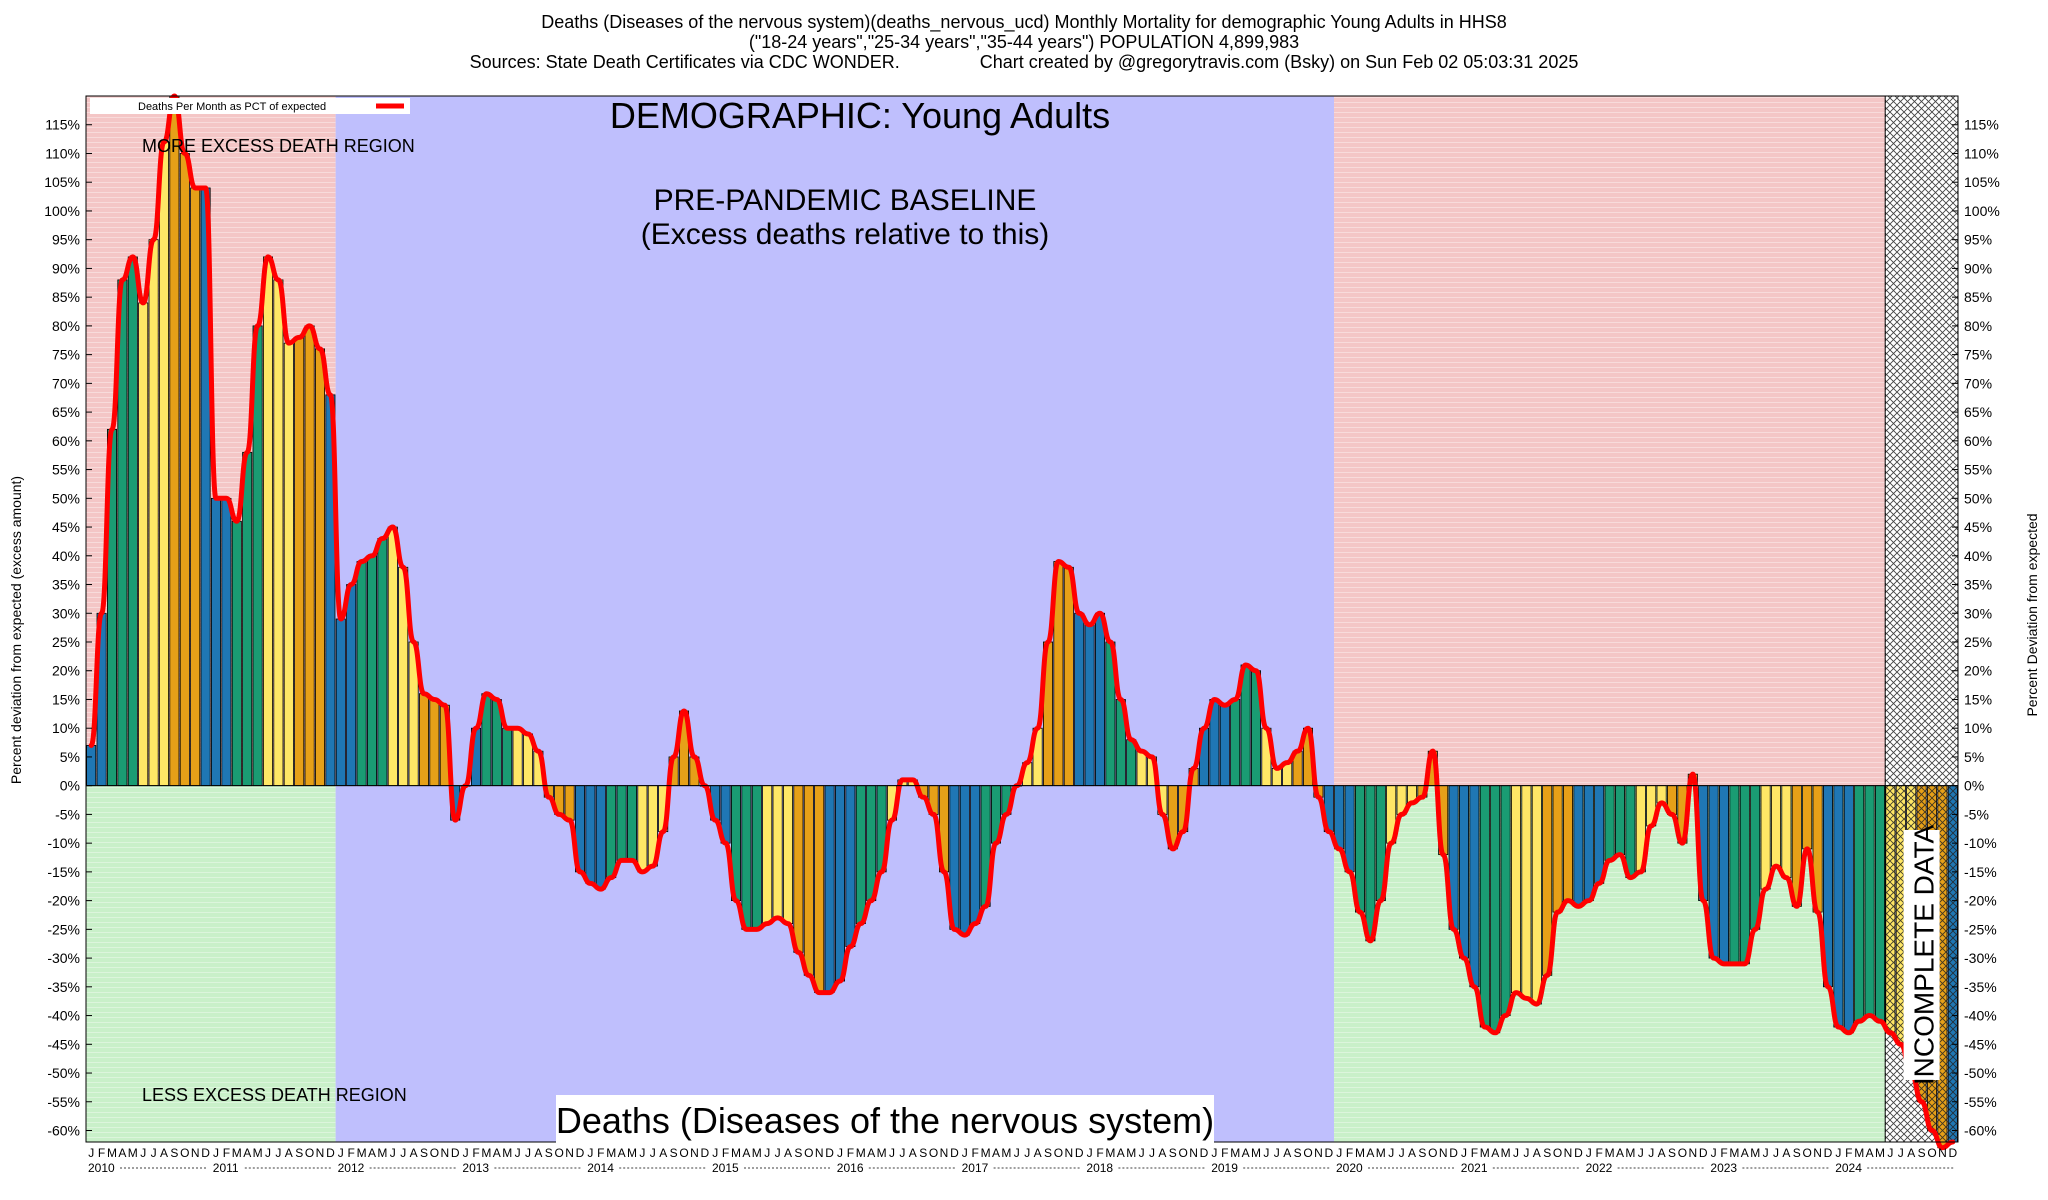  I want to click on y-tick-label-left: 25%, so click(66, 642).